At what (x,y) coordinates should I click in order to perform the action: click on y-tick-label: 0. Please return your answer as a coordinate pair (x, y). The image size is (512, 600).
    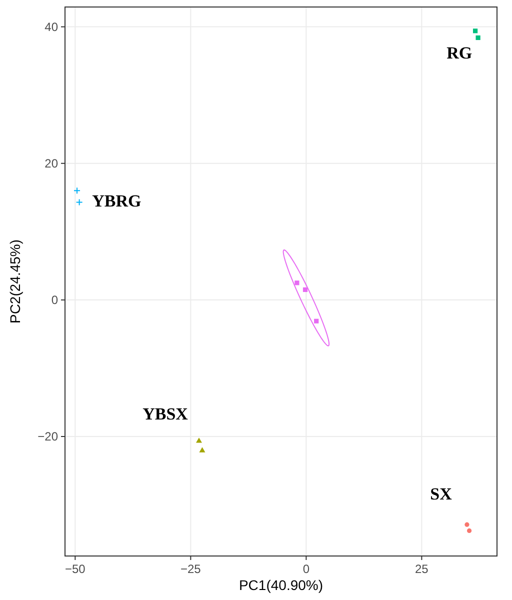
    Looking at the image, I should click on (54, 299).